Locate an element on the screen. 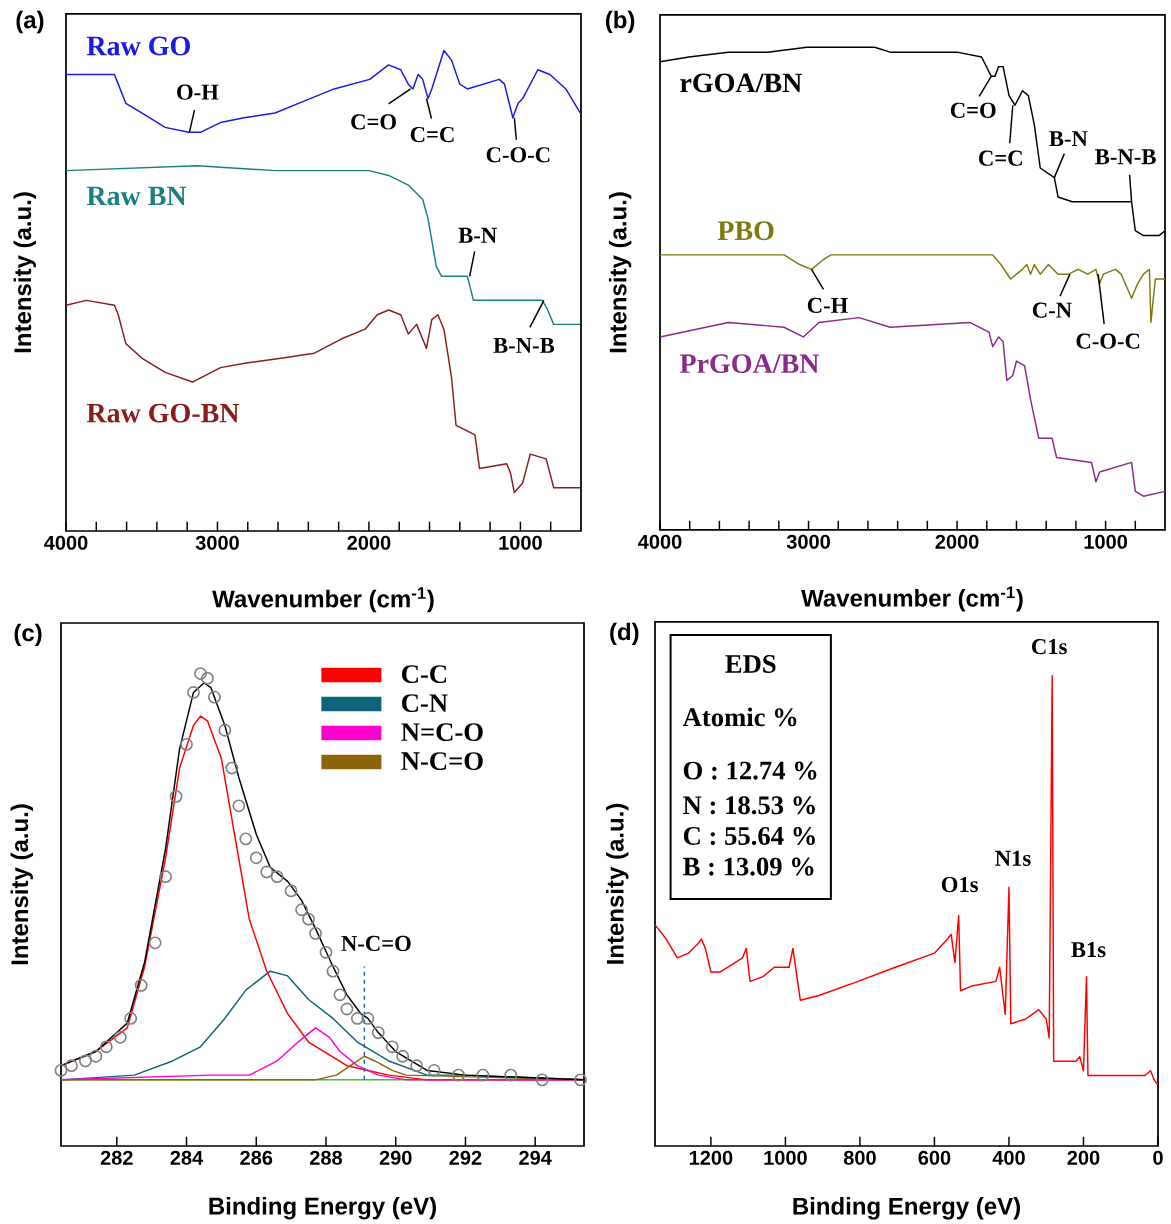 This screenshot has width=1171, height=1224. x-tick-label: 282 is located at coordinates (116, 1157).